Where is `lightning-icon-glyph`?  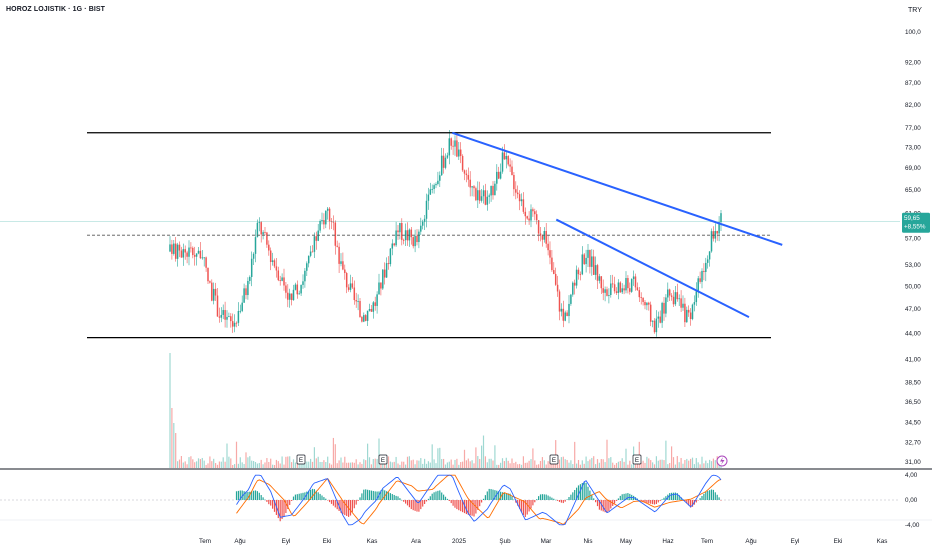
lightning-icon-glyph is located at coordinates (722, 461).